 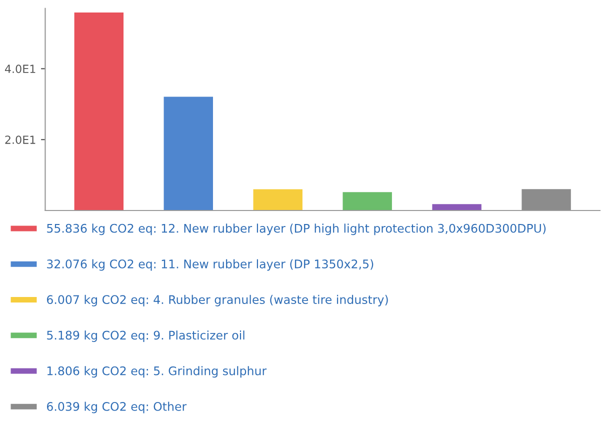 What do you see at coordinates (157, 372) in the screenshot?
I see `legend-label: 1.806 kg CO2 eq: 5. Grinding sulphur` at bounding box center [157, 372].